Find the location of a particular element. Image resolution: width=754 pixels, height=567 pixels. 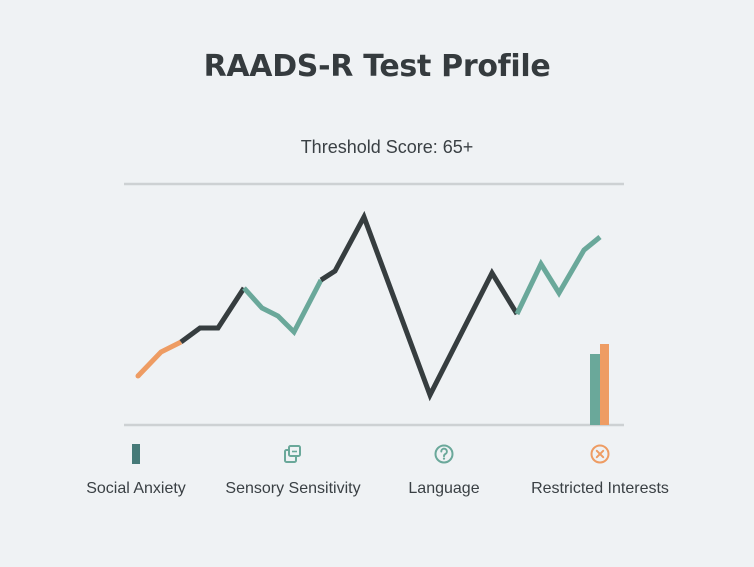

legend-item-sensory-sensitivity: Sensory Sensitivity is located at coordinates (293, 469).